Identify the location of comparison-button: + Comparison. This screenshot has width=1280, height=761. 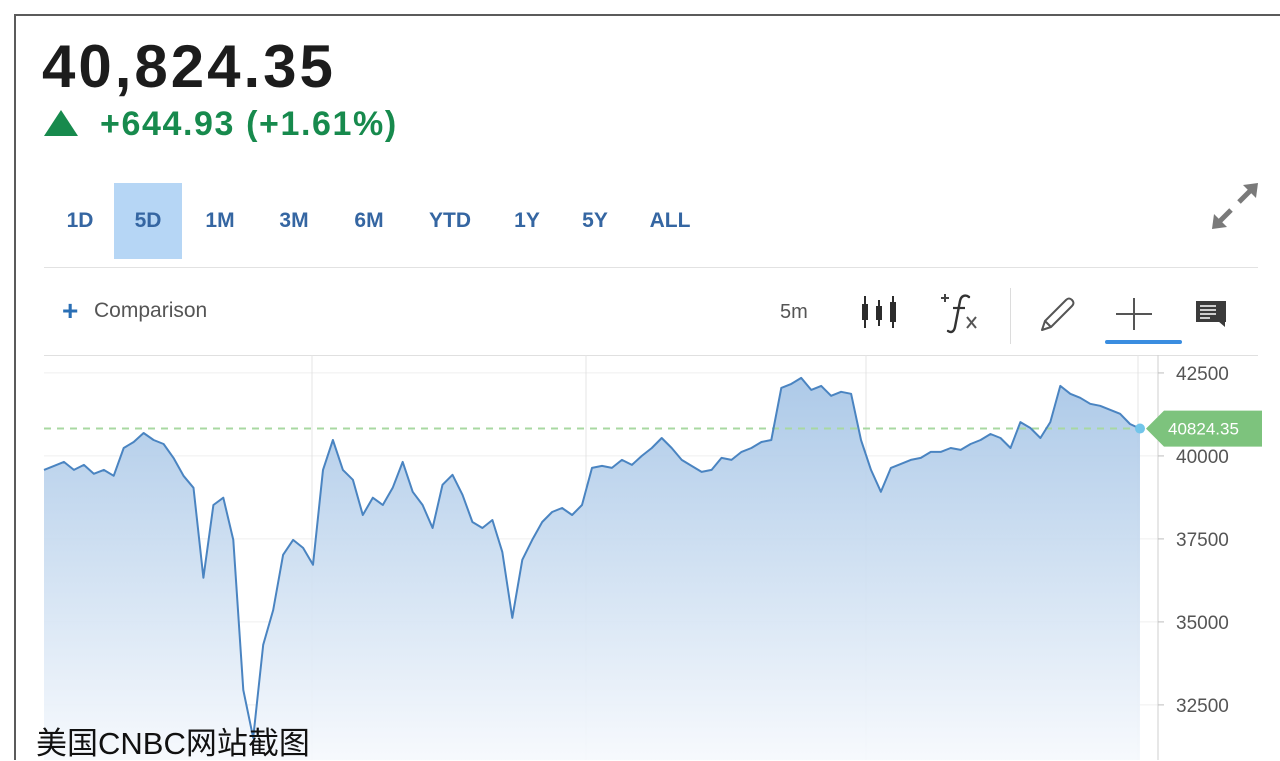
(143, 311).